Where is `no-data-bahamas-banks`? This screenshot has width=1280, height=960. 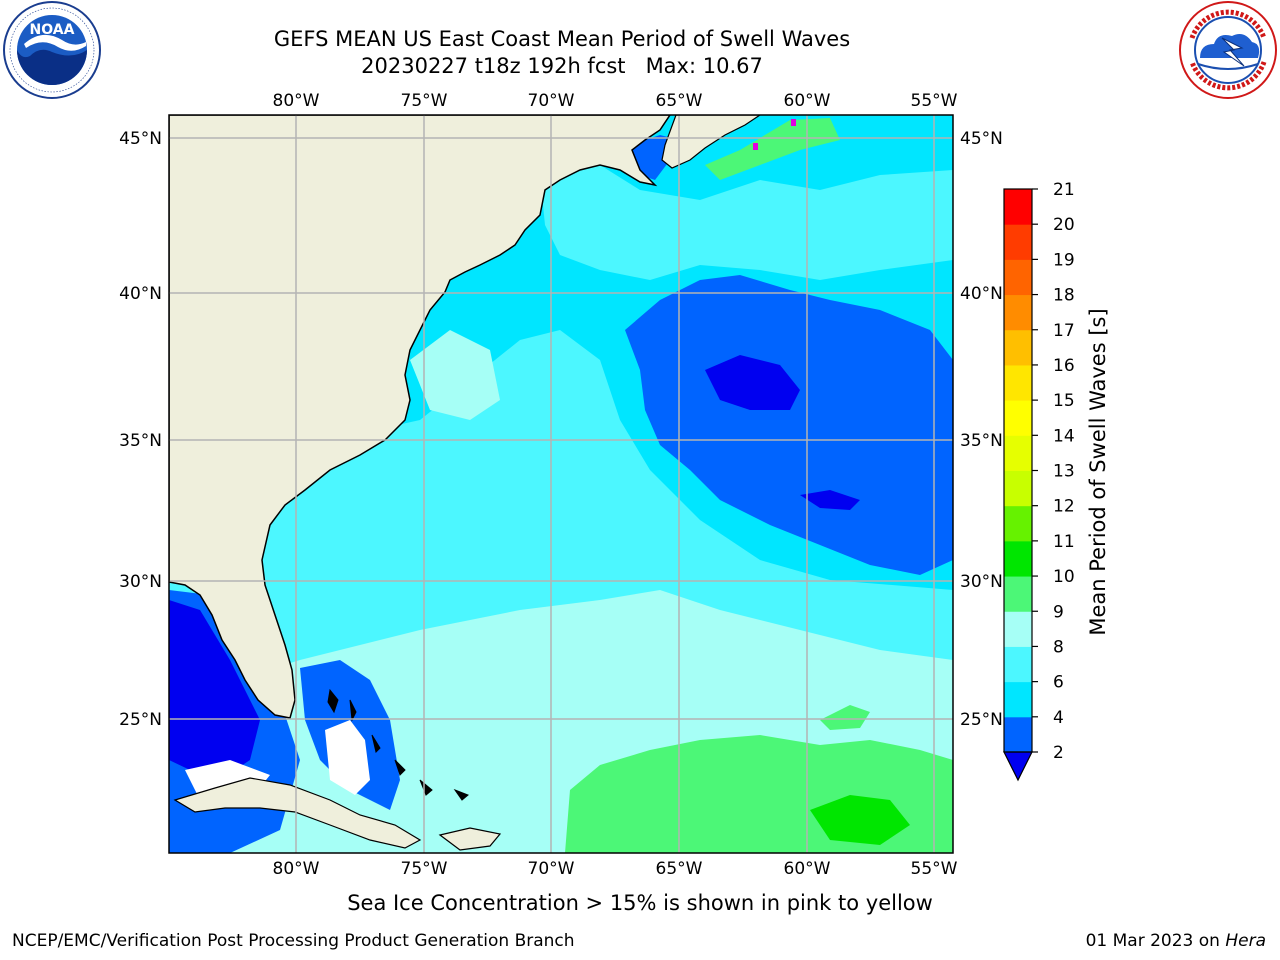 no-data-bahamas-banks is located at coordinates (347, 757).